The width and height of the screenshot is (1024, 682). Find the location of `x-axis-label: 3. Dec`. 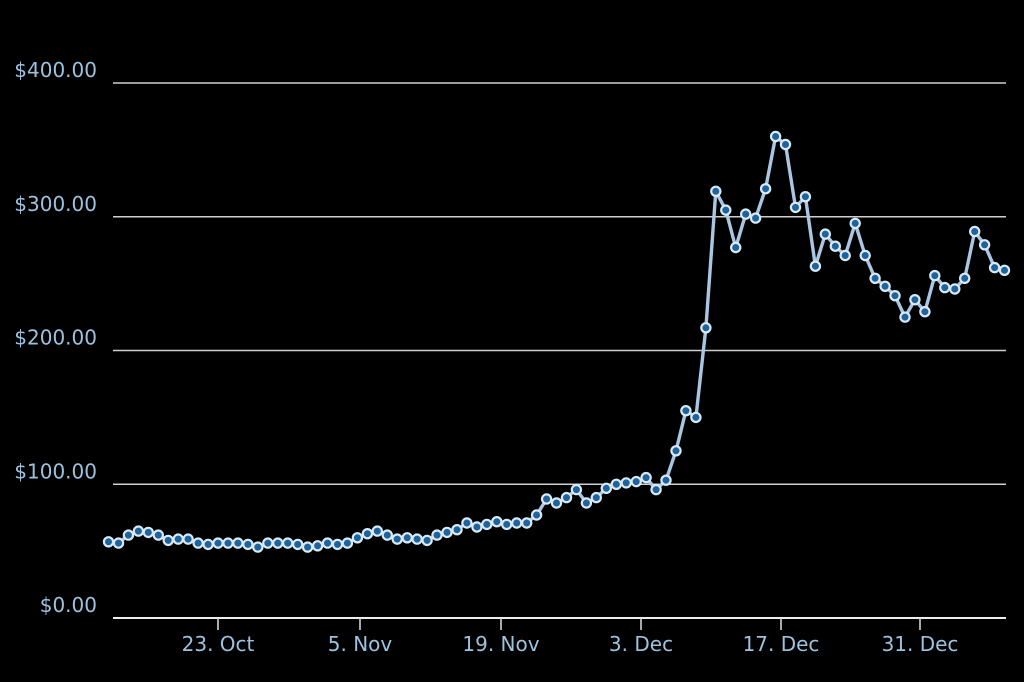

x-axis-label: 3. Dec is located at coordinates (641, 644).